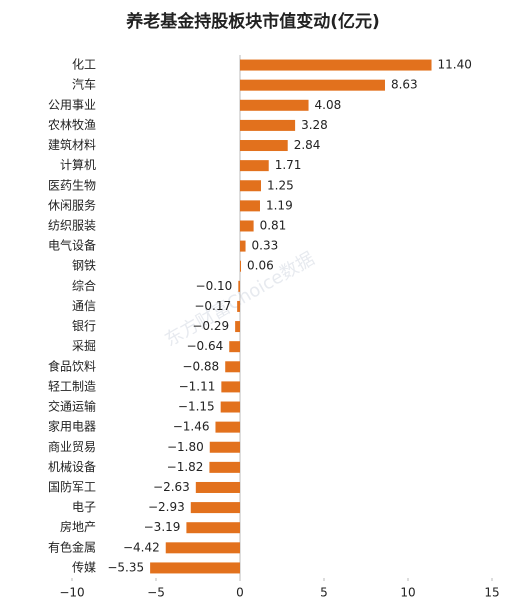 The image size is (506, 614). Describe the element at coordinates (252, 21) in the screenshot. I see `chart-title: 养老基金持股板块市值变动(亿元)` at that location.